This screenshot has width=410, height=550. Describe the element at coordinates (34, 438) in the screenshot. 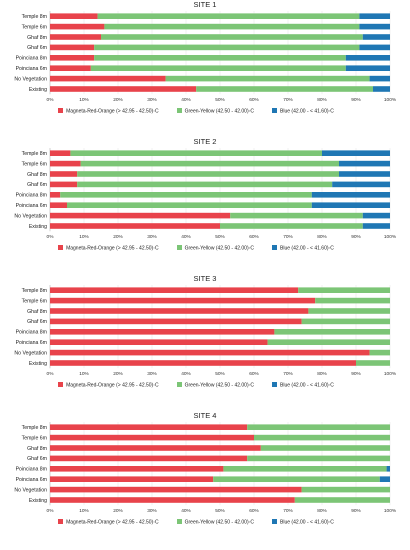

I see `category-label: Temple 6m` at that location.